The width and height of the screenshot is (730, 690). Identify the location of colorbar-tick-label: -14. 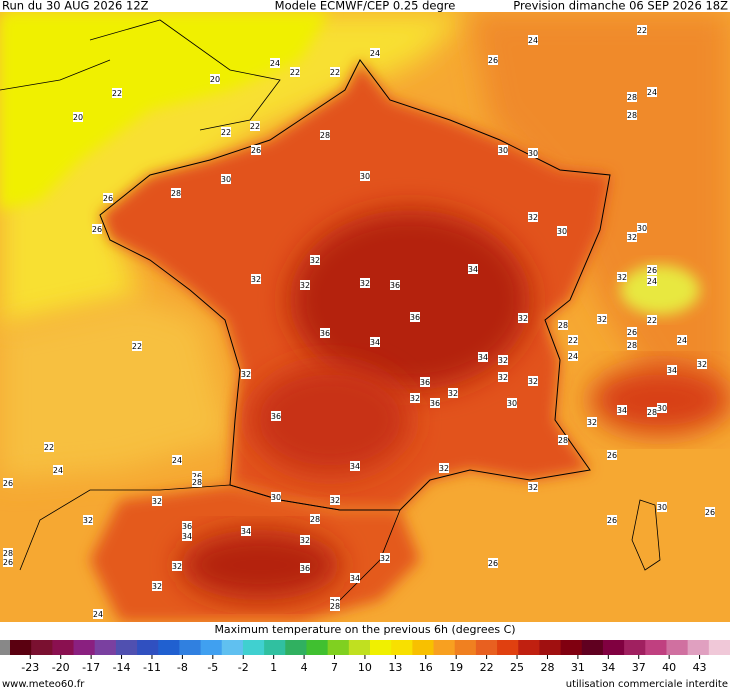
(122, 667).